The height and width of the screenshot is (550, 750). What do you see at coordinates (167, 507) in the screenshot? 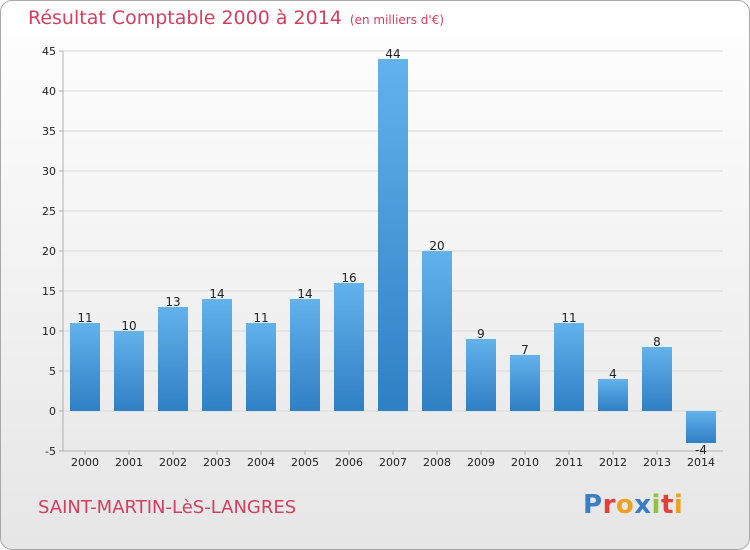
I see `commune-name: SAINT-MARTIN-LèS-LANGRES` at bounding box center [167, 507].